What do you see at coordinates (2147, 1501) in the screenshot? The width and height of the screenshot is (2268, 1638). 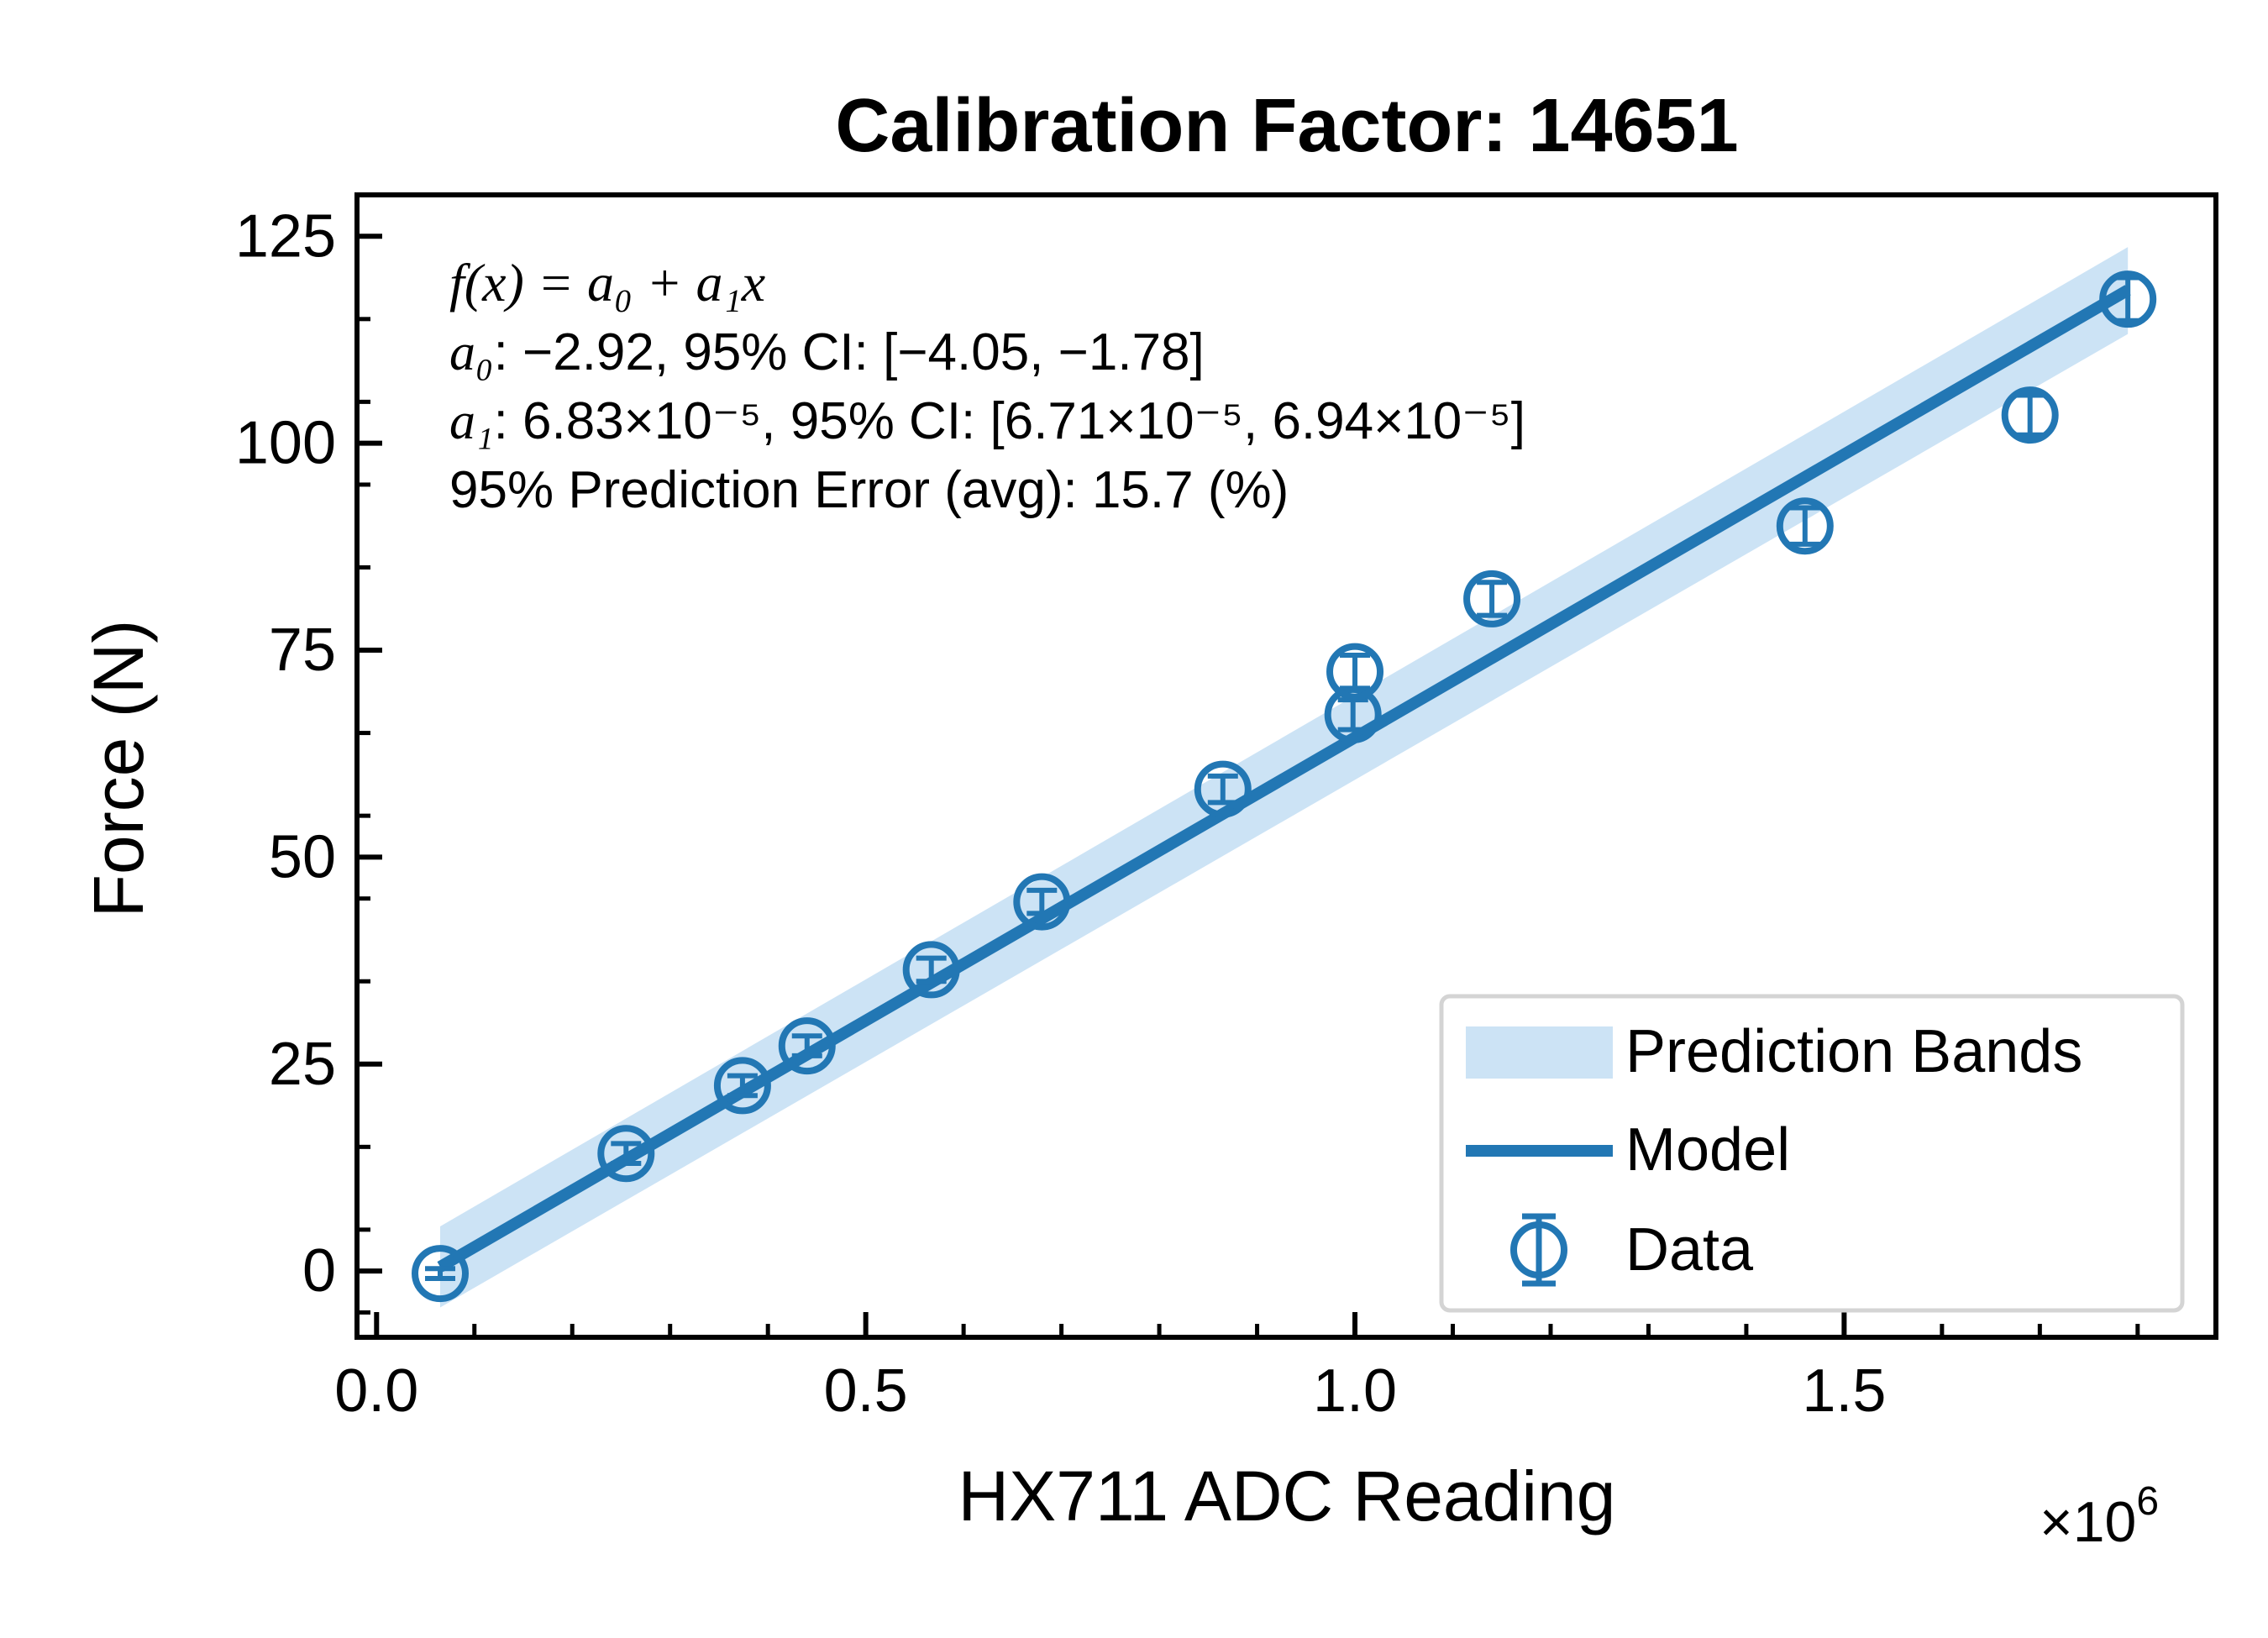 I see `x-multiplier-exponent: 6` at bounding box center [2147, 1501].